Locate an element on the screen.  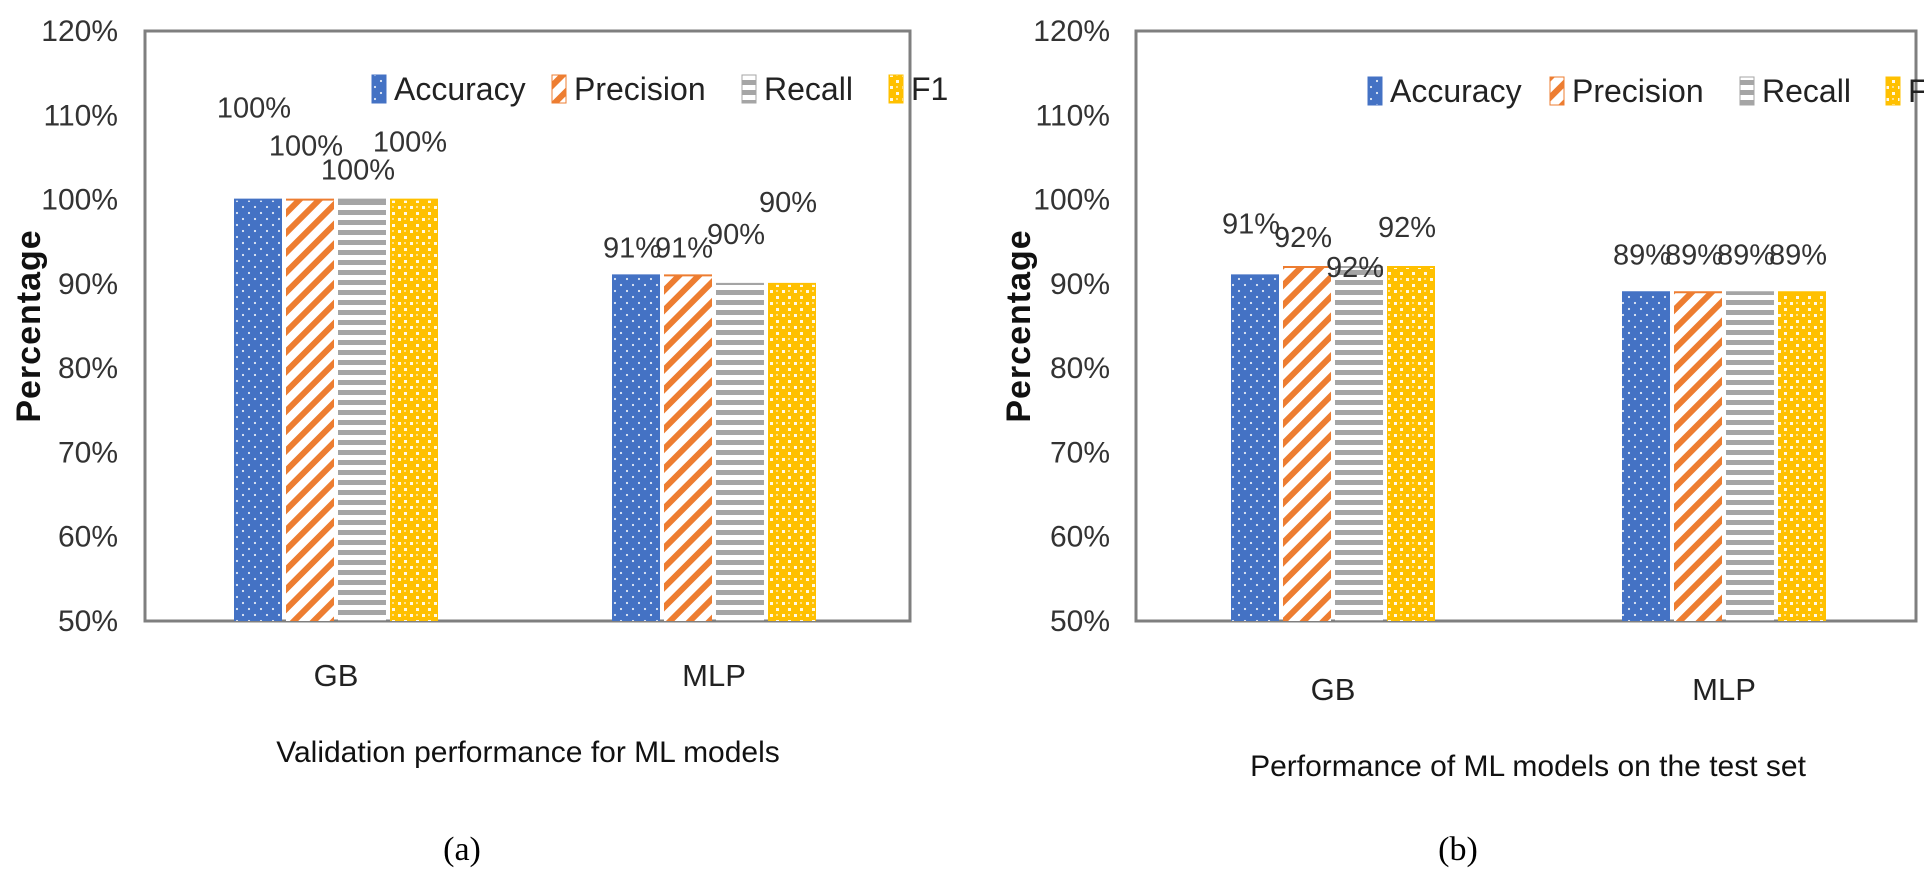
data-label-gb-f1: 92% is located at coordinates (1407, 228).